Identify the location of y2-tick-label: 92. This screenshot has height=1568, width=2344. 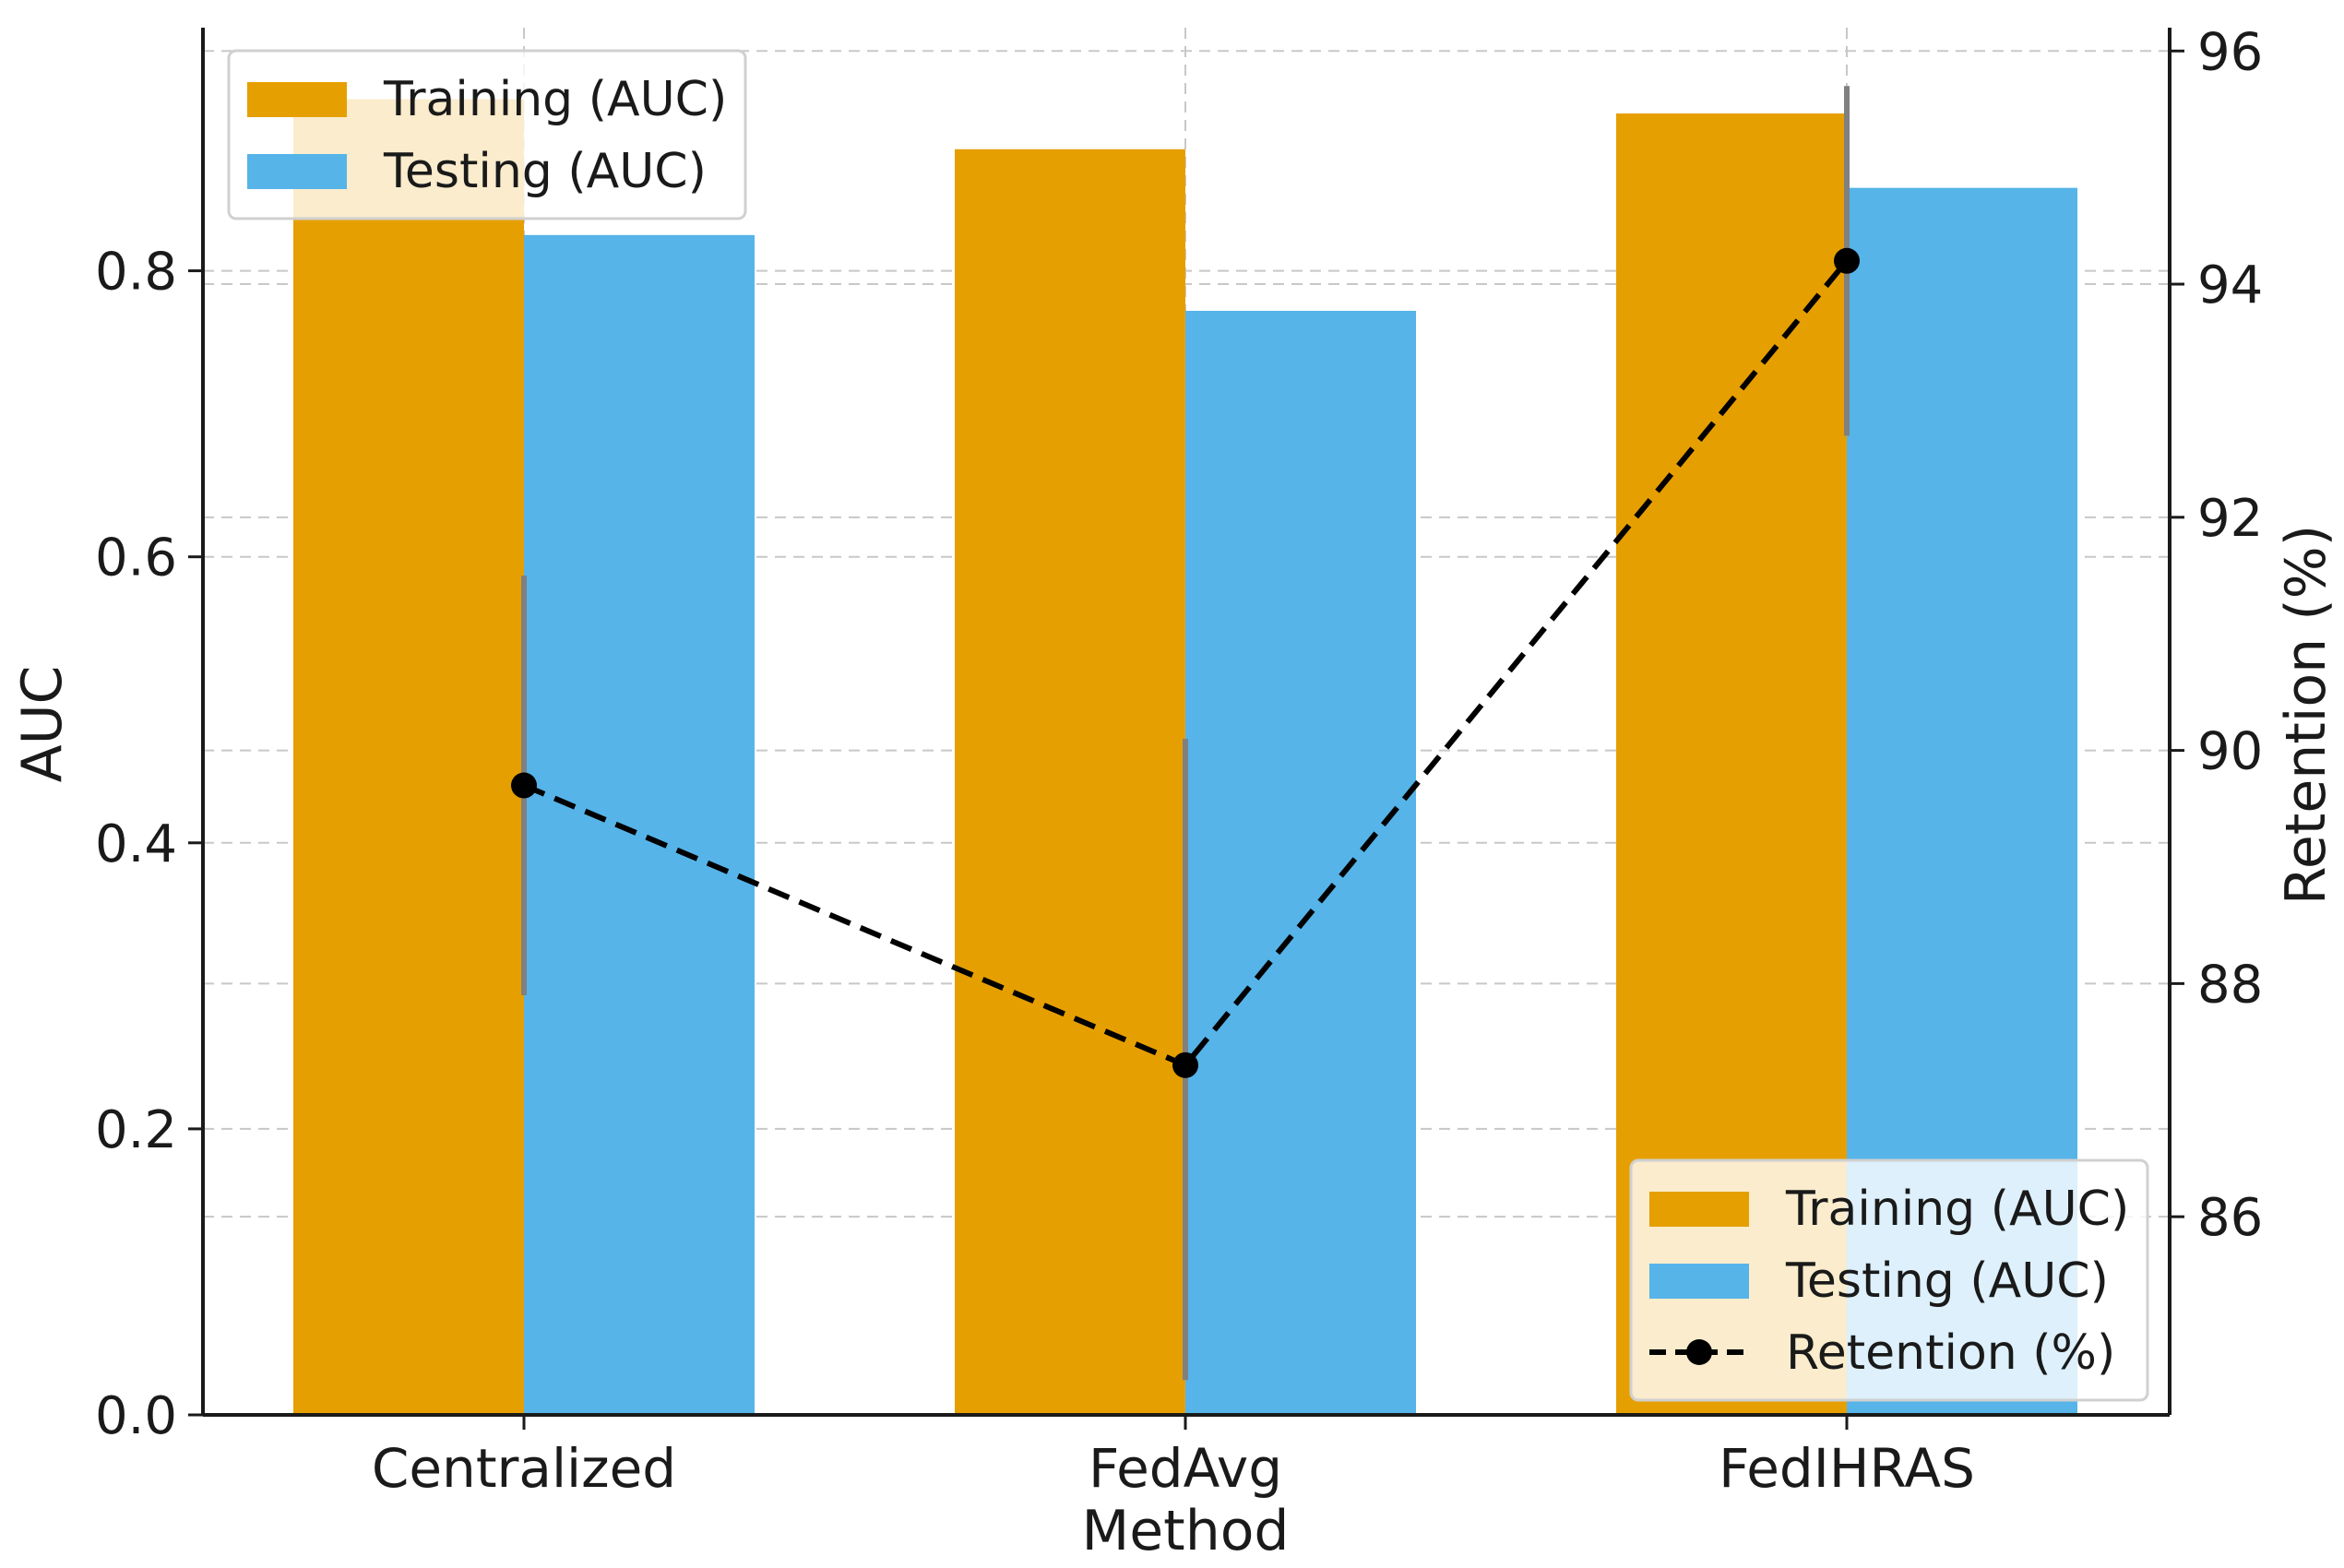
(2230, 519).